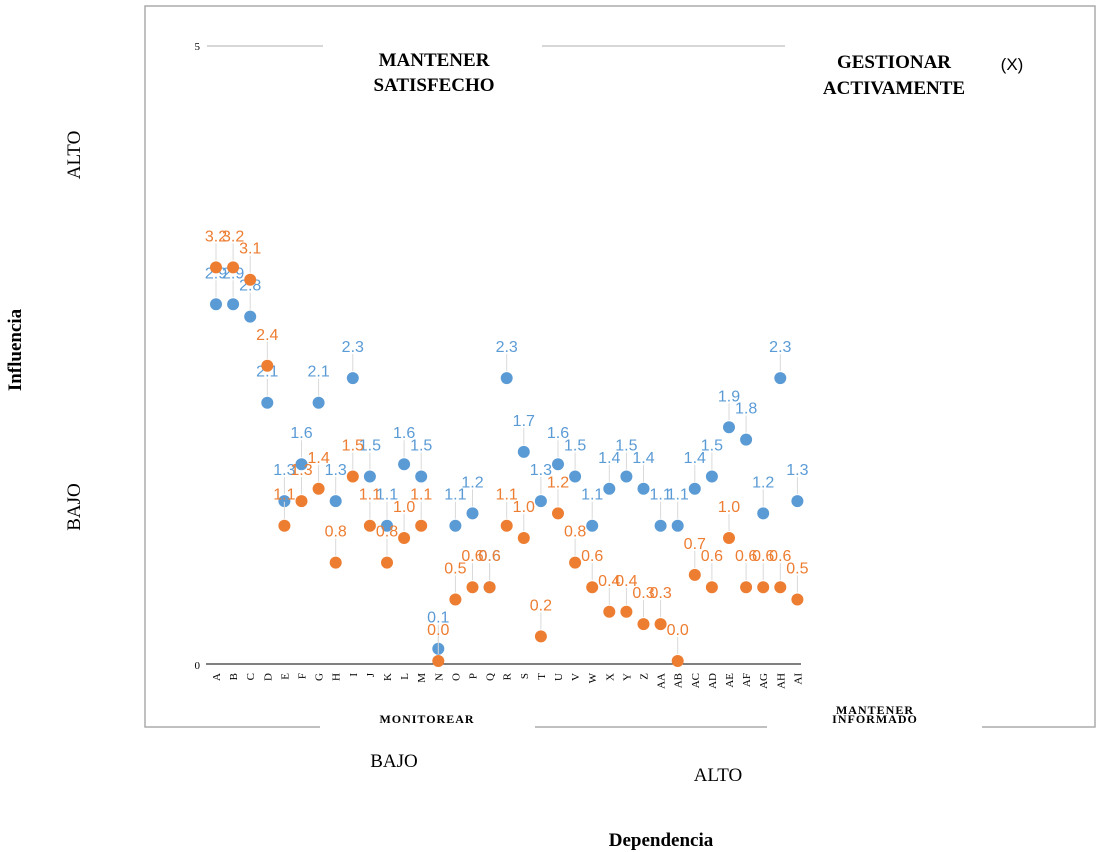 This screenshot has height=852, width=1103. Describe the element at coordinates (542, 676) in the screenshot. I see `x-tick-label: T` at that location.